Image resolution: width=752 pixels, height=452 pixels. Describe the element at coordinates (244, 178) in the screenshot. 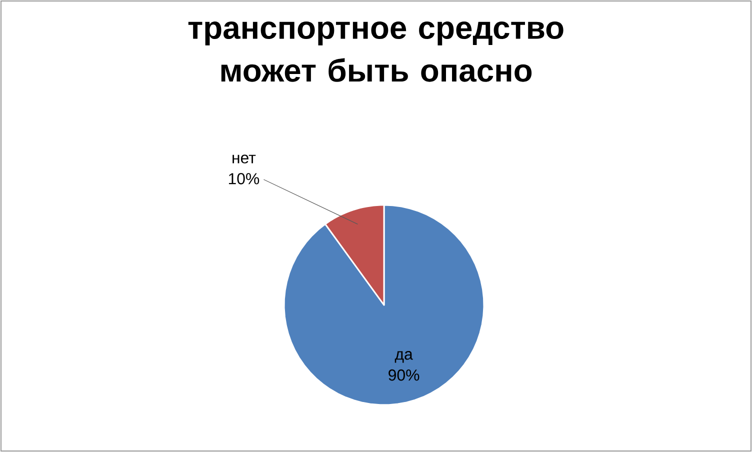

I see `data-label: 10%` at that location.